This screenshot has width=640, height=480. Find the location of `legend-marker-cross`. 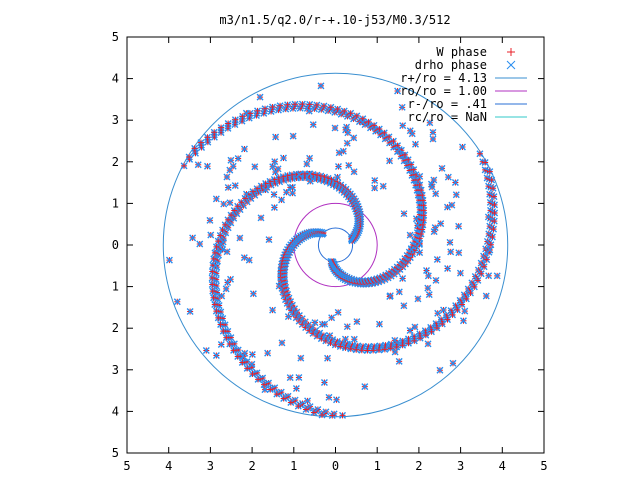

legend-marker-cross is located at coordinates (511, 65).